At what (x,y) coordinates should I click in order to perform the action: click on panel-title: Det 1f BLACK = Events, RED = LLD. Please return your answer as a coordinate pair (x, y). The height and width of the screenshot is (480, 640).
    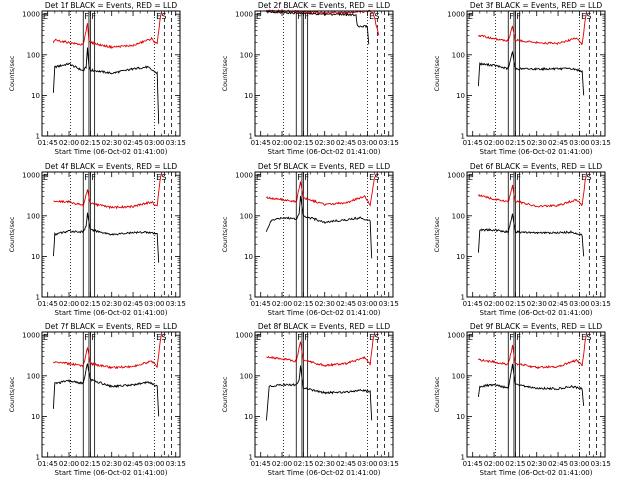
    Looking at the image, I should click on (111, 5).